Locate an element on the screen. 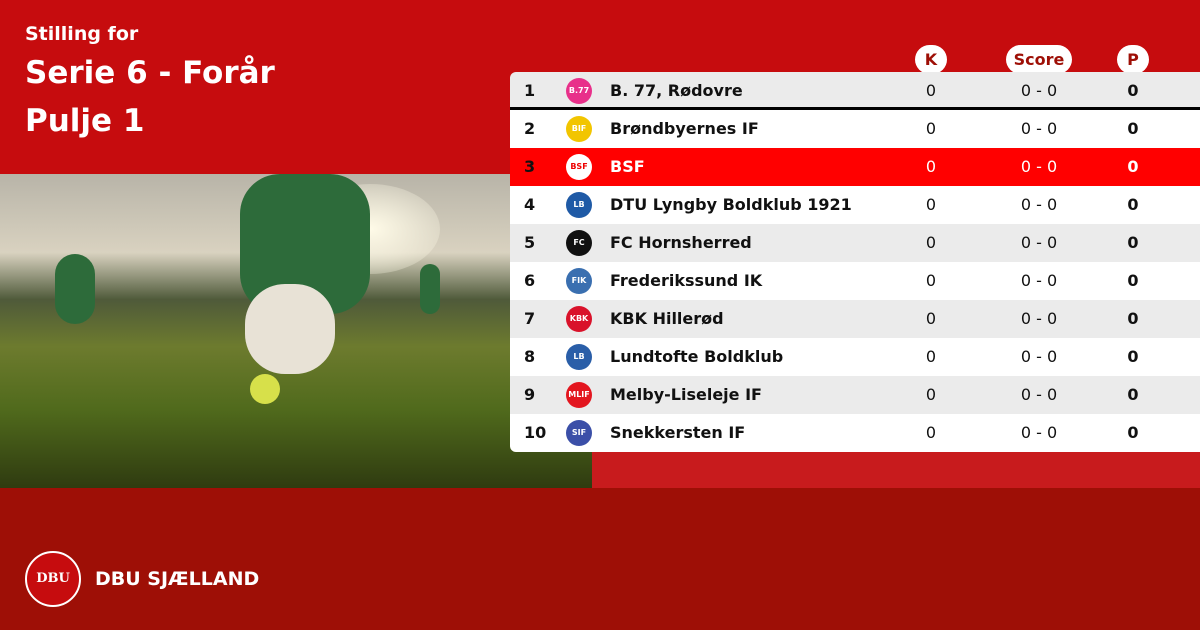  table-row: 4 LB DTU Lyngby Boldklub 1921 0 0 - 0 0 is located at coordinates (855, 205).